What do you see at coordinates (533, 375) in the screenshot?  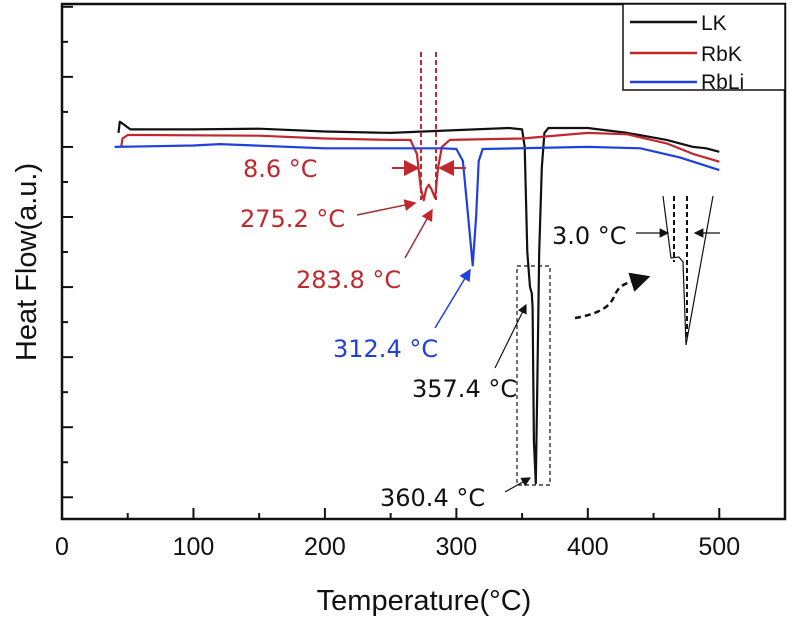 I see `lk-zoom-box` at bounding box center [533, 375].